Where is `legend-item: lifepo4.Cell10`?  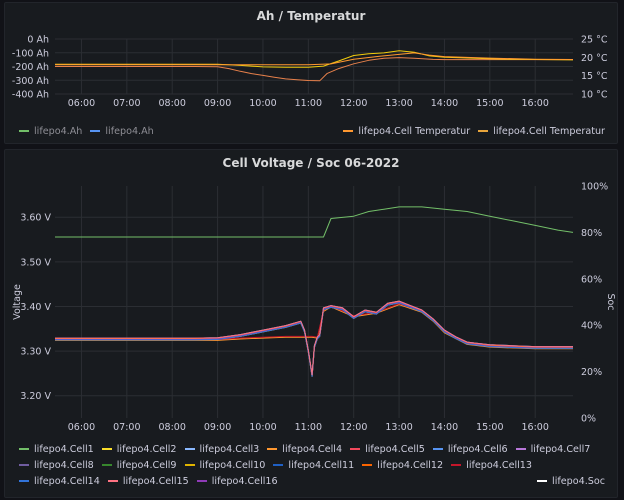 legend-item: lifepo4.Cell10 is located at coordinates (225, 465).